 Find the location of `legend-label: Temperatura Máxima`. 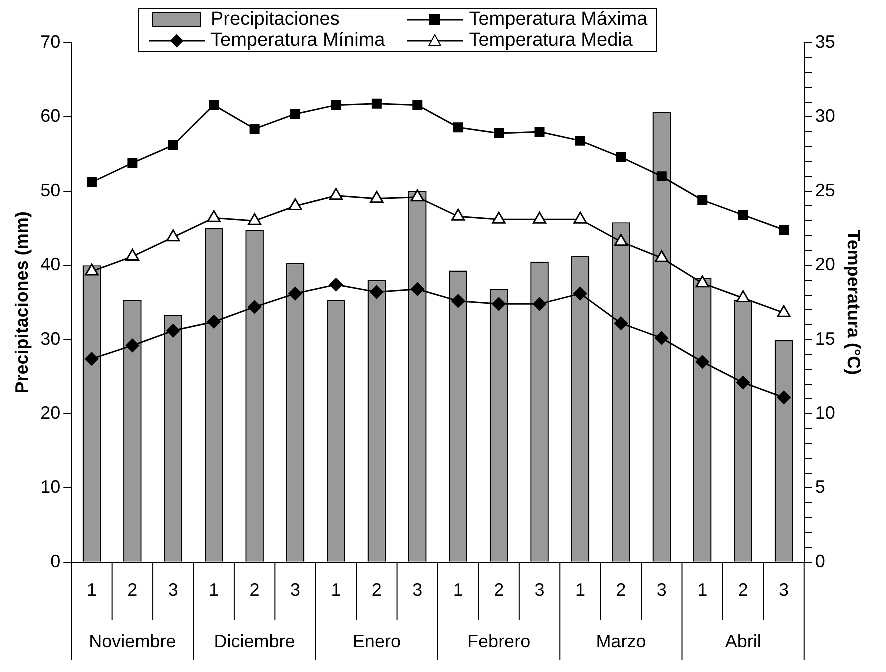

legend-label: Temperatura Máxima is located at coordinates (558, 19).